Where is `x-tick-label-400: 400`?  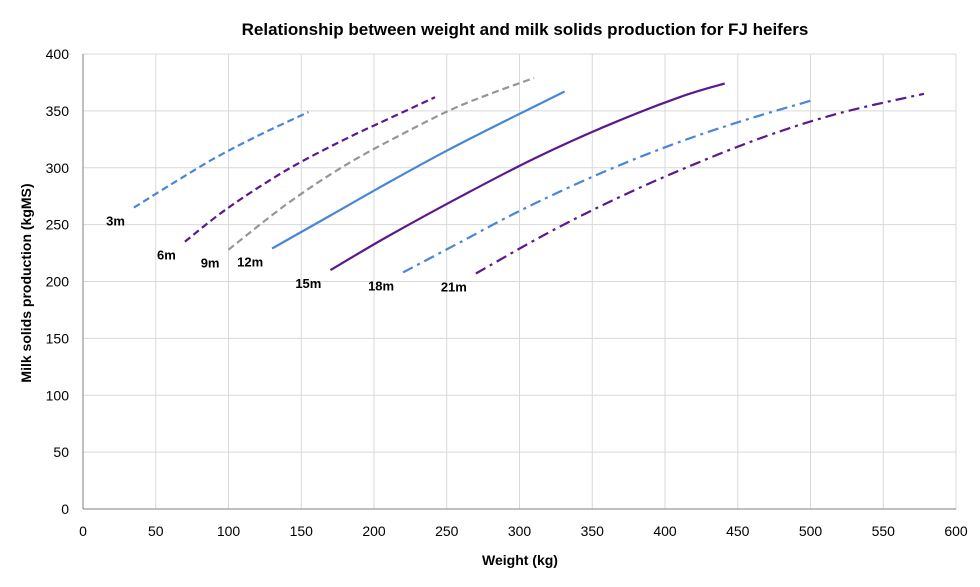 x-tick-label-400: 400 is located at coordinates (665, 531).